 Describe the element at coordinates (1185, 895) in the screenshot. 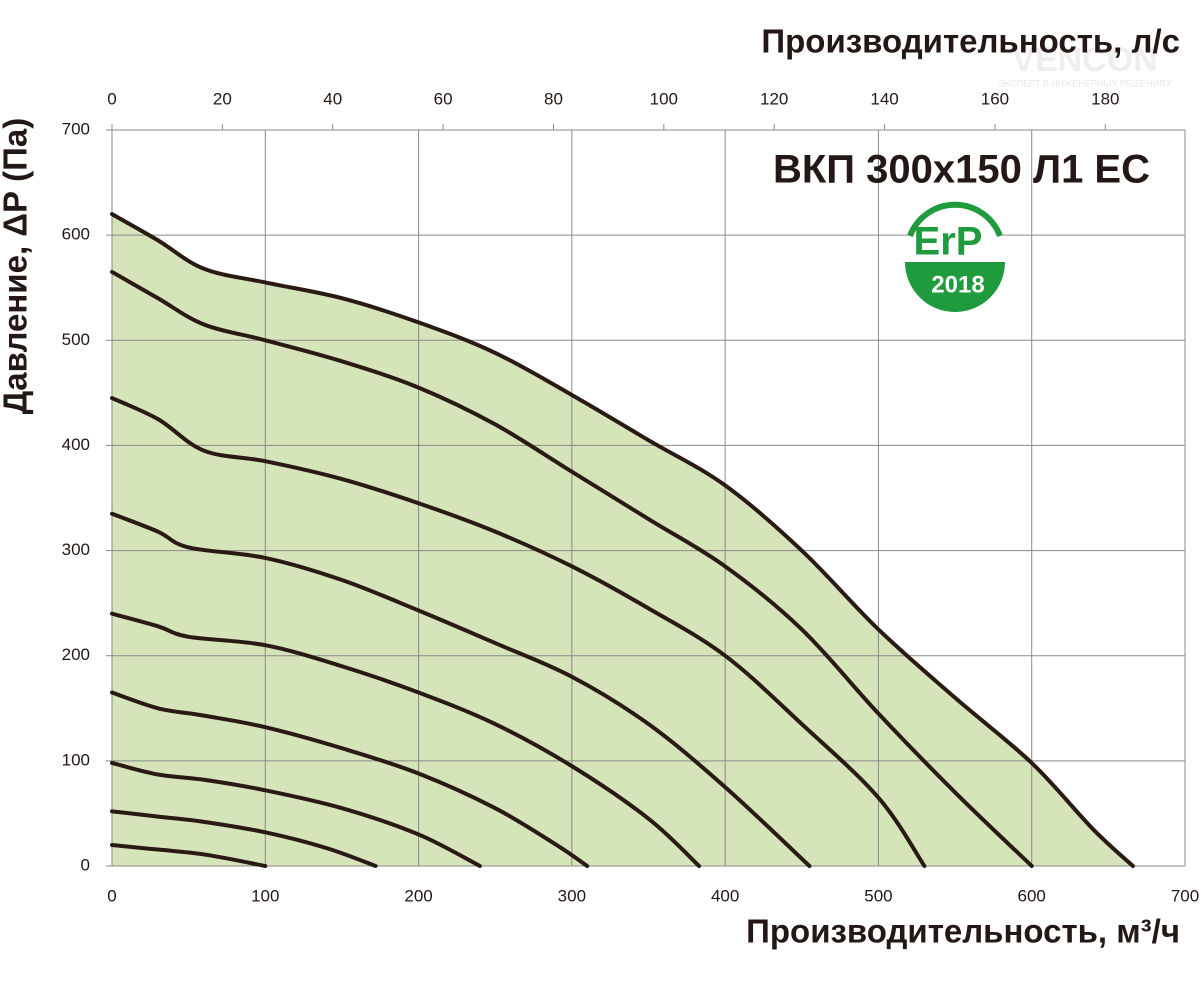

I see `x-tick-label: 700` at that location.